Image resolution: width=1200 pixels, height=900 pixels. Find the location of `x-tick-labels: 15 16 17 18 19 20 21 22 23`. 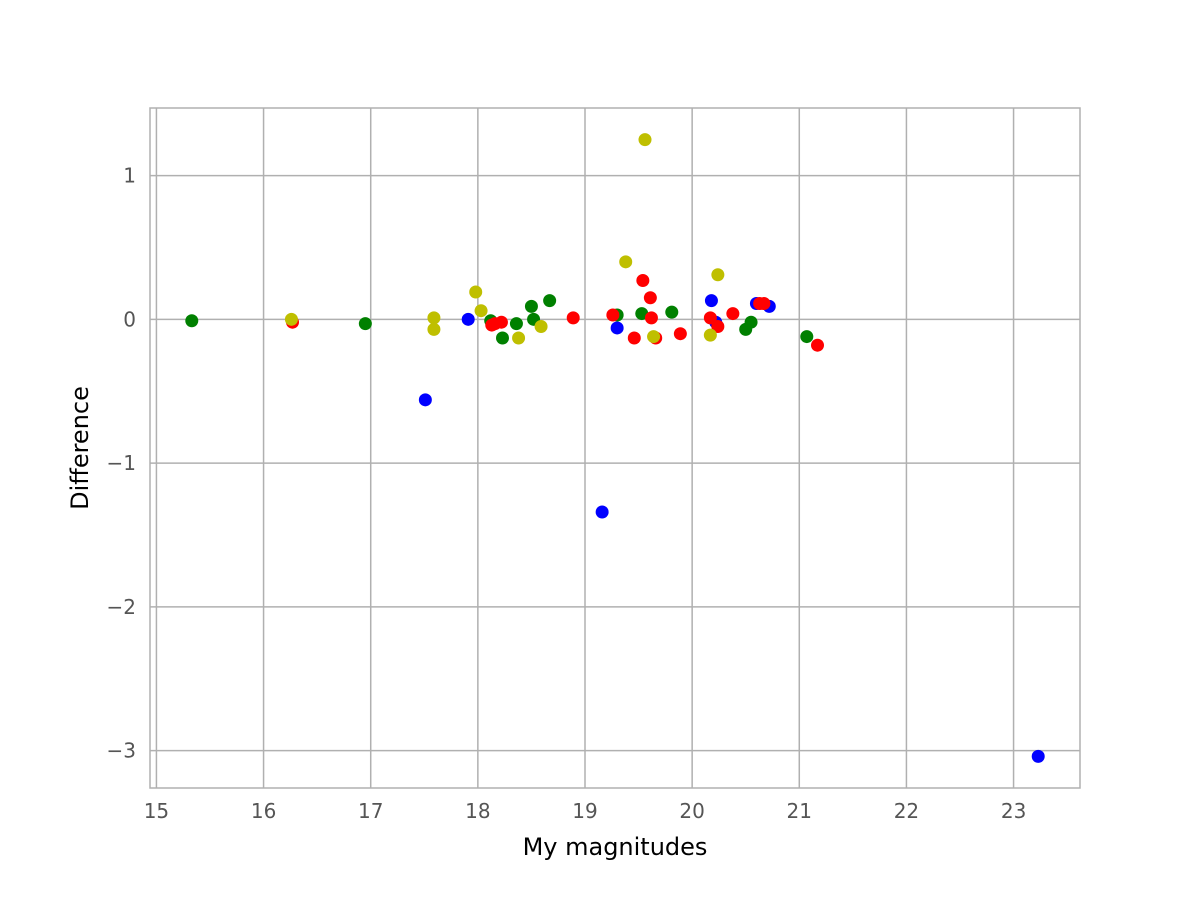

x-tick-labels: 15 16 17 18 19 20 21 22 23 is located at coordinates (585, 811).